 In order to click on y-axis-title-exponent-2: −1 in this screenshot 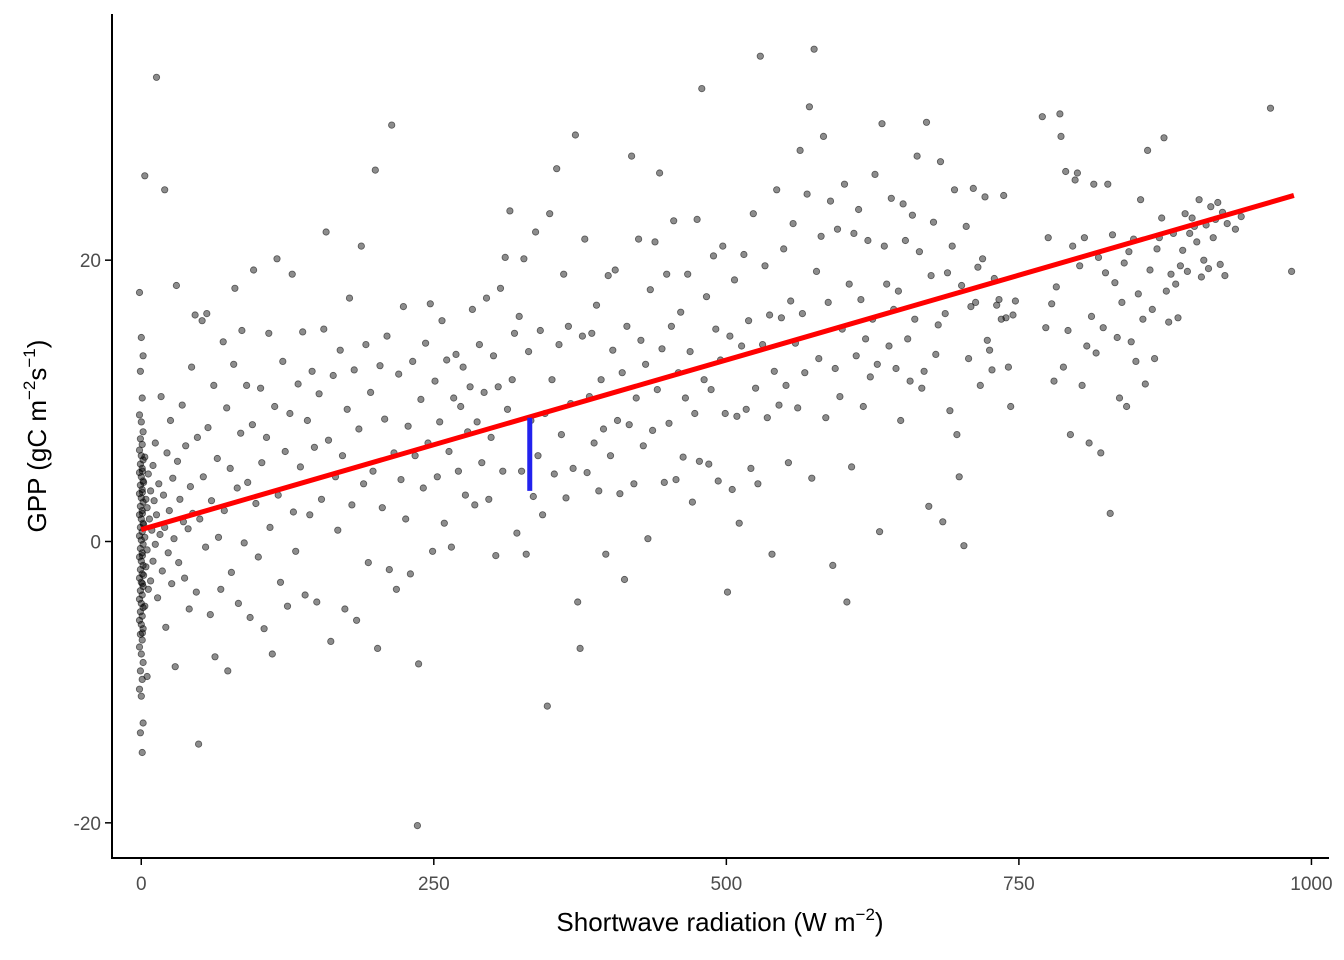, I will do `click(29, 357)`.